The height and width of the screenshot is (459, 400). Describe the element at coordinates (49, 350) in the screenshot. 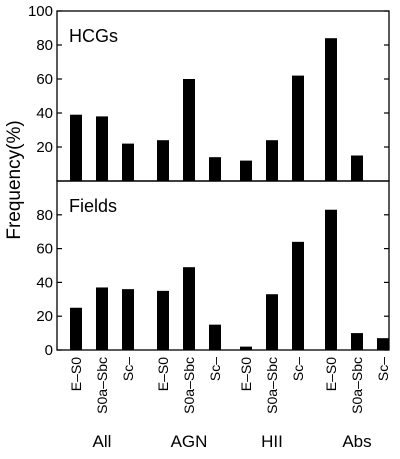

I see `y-tick-label: 0` at that location.